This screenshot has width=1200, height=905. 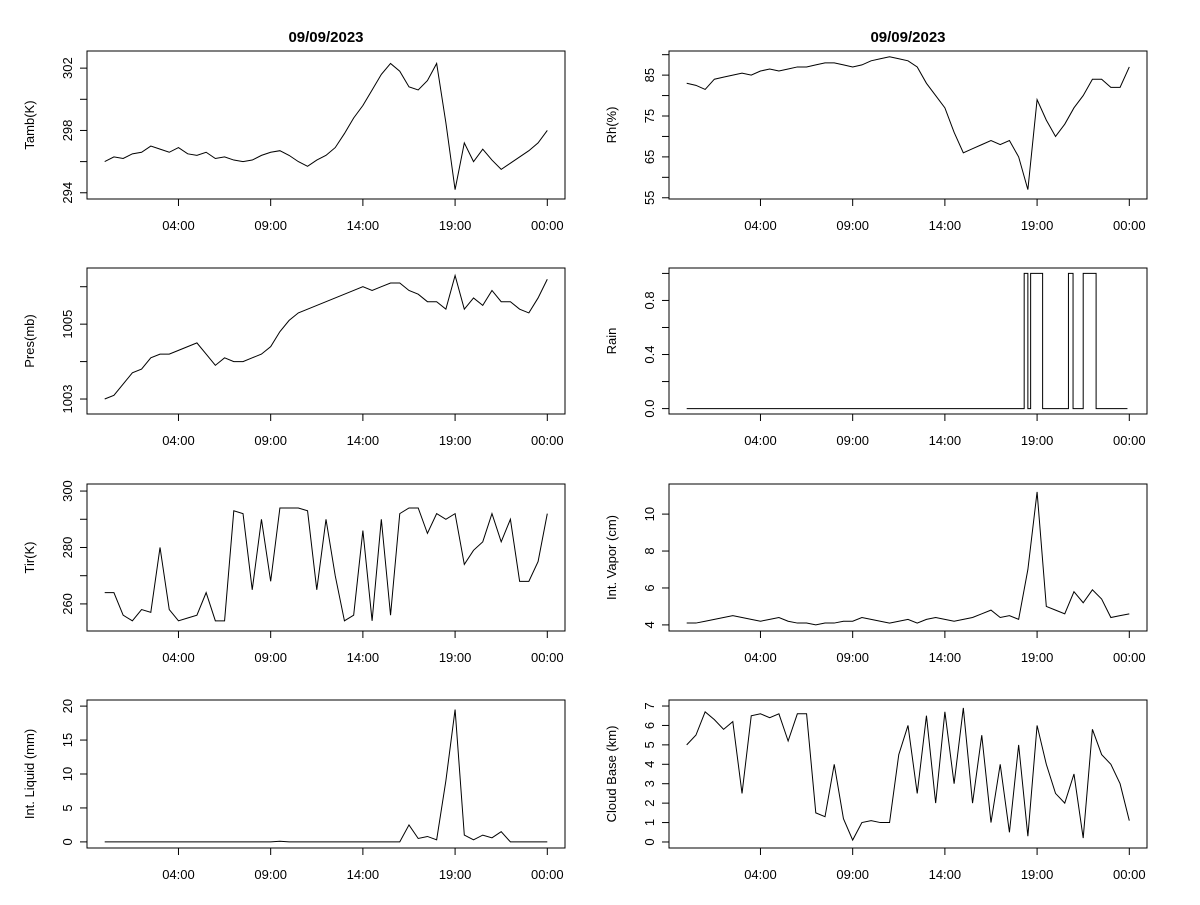 I want to click on y-axis-label: Rain, so click(x=611, y=341).